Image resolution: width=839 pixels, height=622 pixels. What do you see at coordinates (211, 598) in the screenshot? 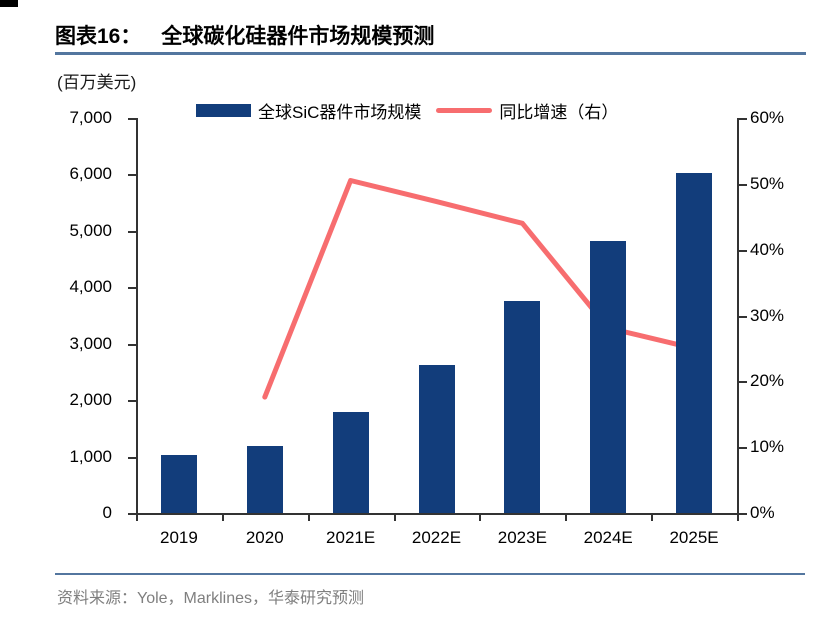
I see `source-note: 资料来源：Yole，Marklines，华泰研究预测` at bounding box center [211, 598].